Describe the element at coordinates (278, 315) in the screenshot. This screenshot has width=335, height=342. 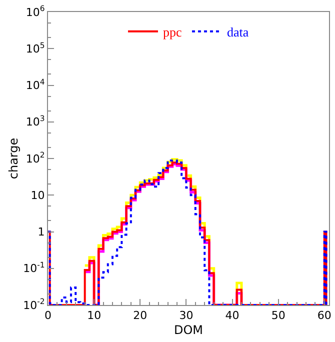
I see `x-tick-label: 50` at that location.